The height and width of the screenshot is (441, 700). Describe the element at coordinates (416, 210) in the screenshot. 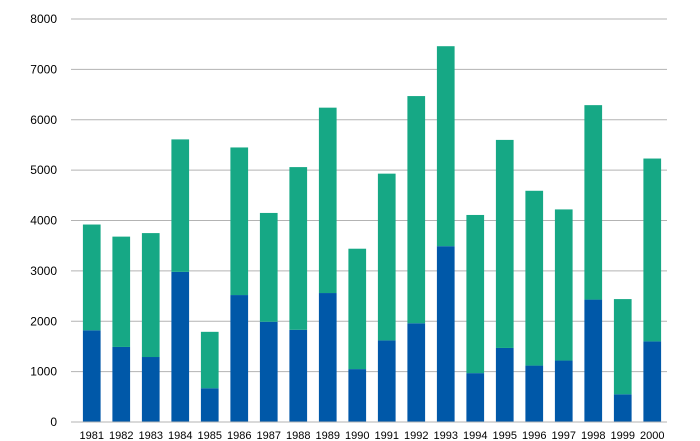

I see `bar-segment-1992-s2` at that location.